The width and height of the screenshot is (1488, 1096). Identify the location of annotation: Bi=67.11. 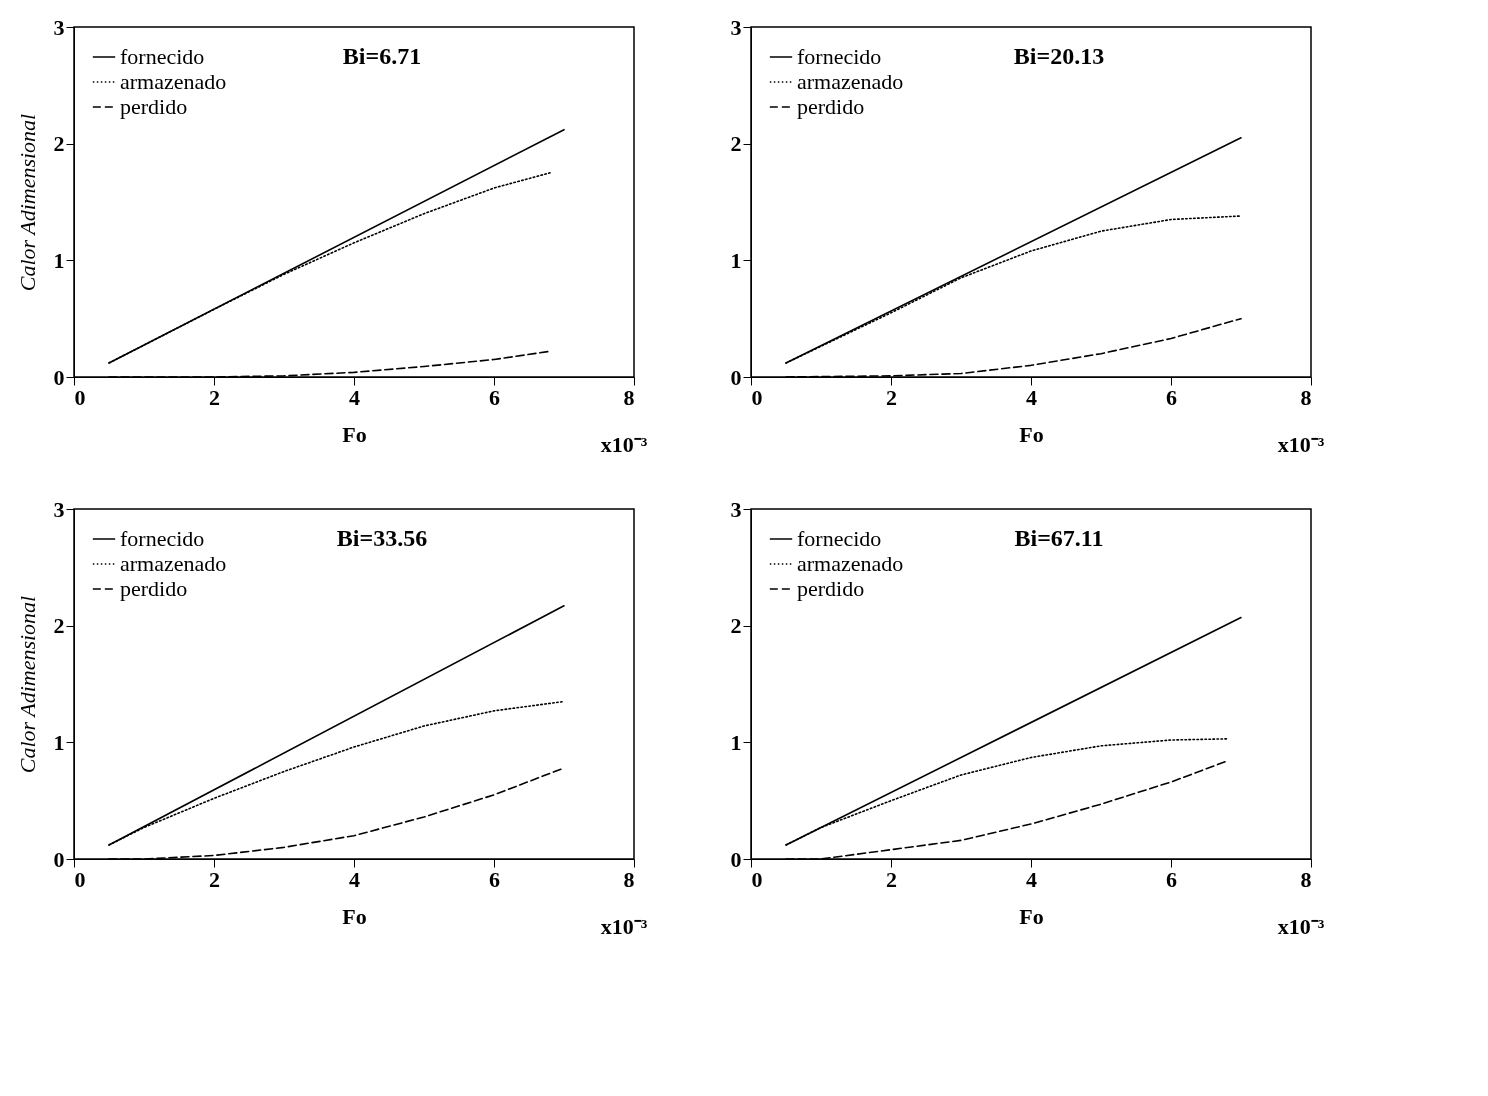
(1059, 538).